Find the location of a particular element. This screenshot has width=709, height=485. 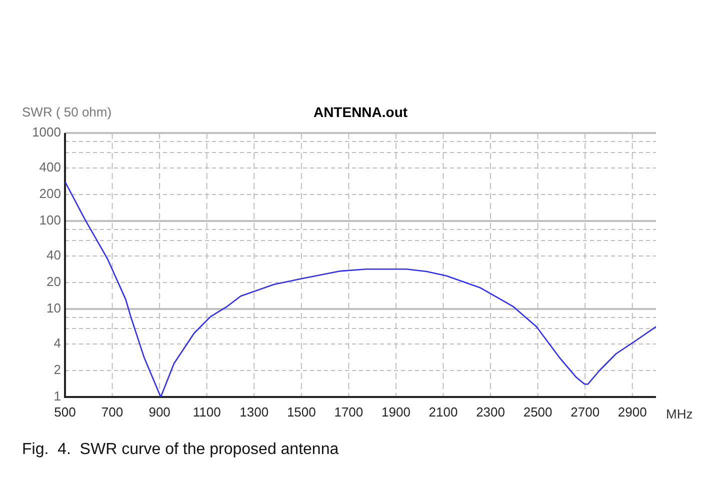

x-tick-label: 1100 is located at coordinates (206, 412).